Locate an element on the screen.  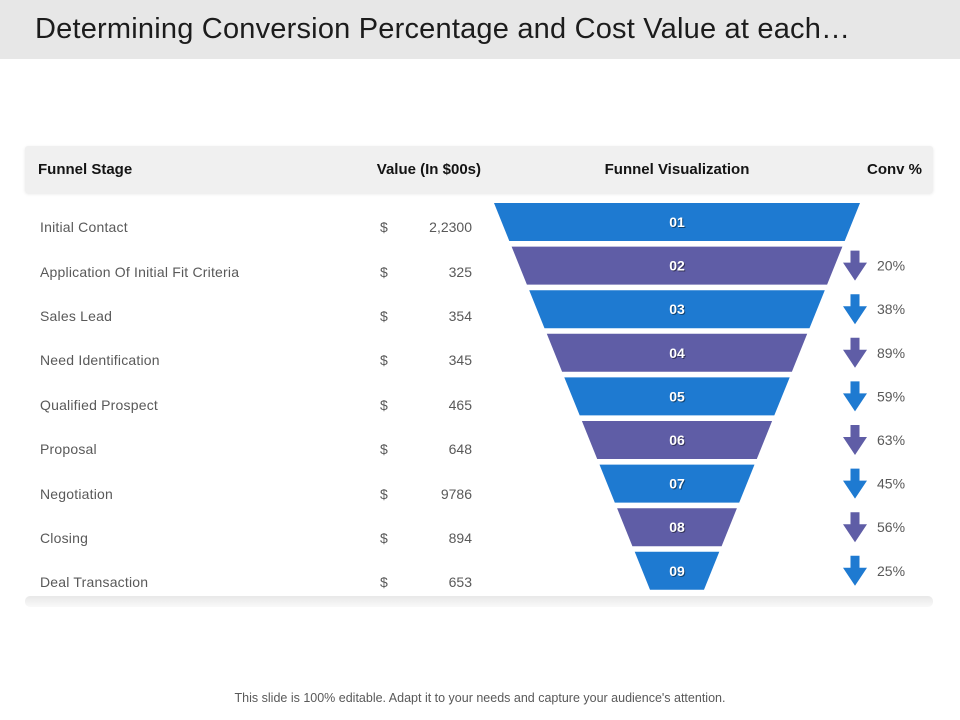
segment-label-shadow: 08 is located at coordinates (678, 528).